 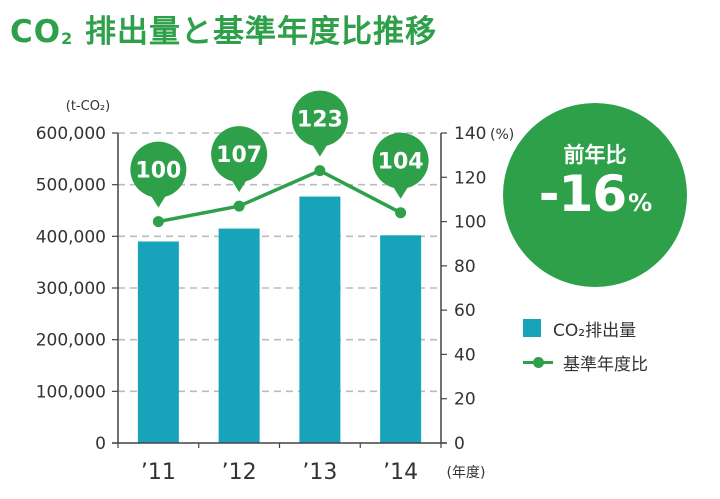 I want to click on line-ratio, so click(x=280, y=196).